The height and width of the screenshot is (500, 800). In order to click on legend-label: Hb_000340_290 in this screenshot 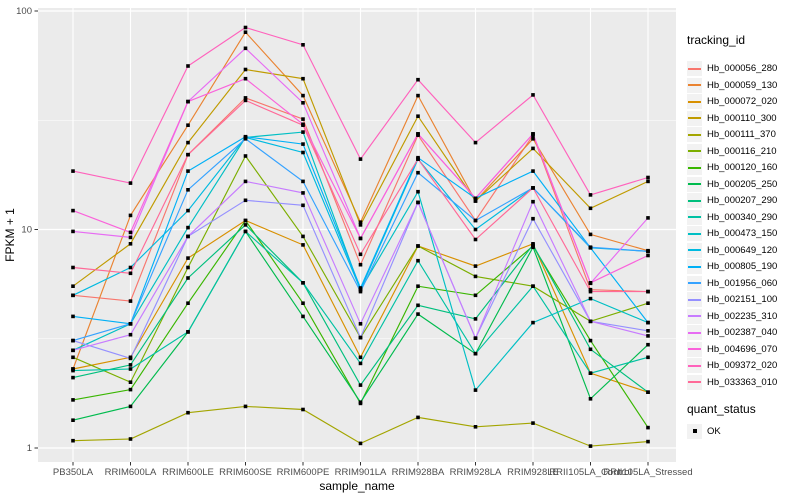, I will do `click(742, 217)`.